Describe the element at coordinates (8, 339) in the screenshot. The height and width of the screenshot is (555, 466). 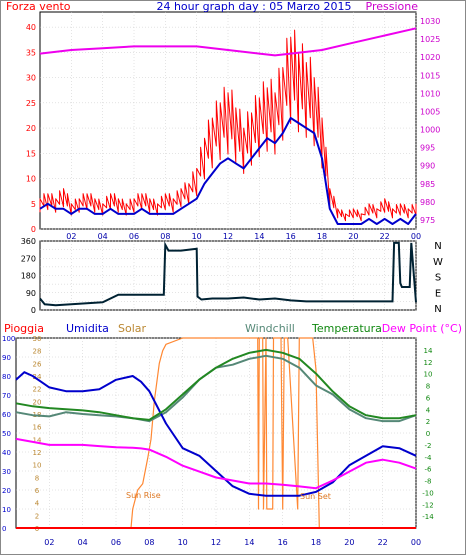
I see `rain-humidity-tick: 100` at that location.